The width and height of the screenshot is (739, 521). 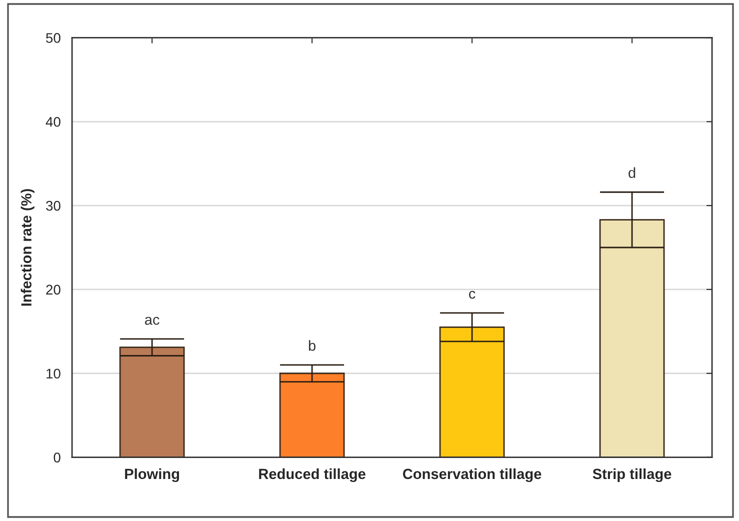 I want to click on y-tick-label: 40, so click(x=53, y=121).